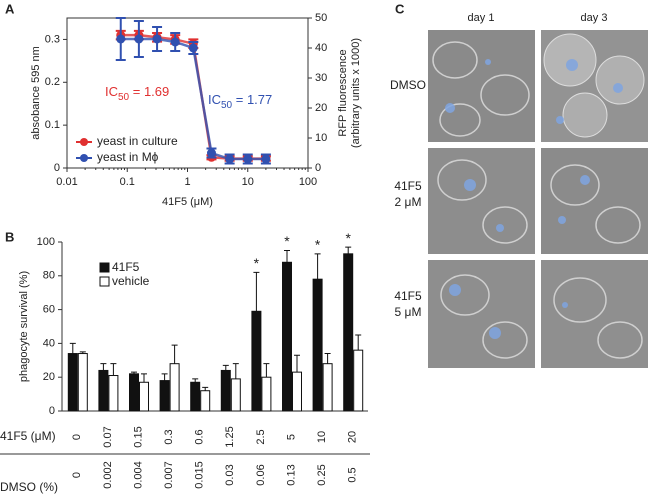 The height and width of the screenshot is (501, 650). Describe the element at coordinates (52, 82) in the screenshot. I see `y-tick-label: 0.2` at that location.